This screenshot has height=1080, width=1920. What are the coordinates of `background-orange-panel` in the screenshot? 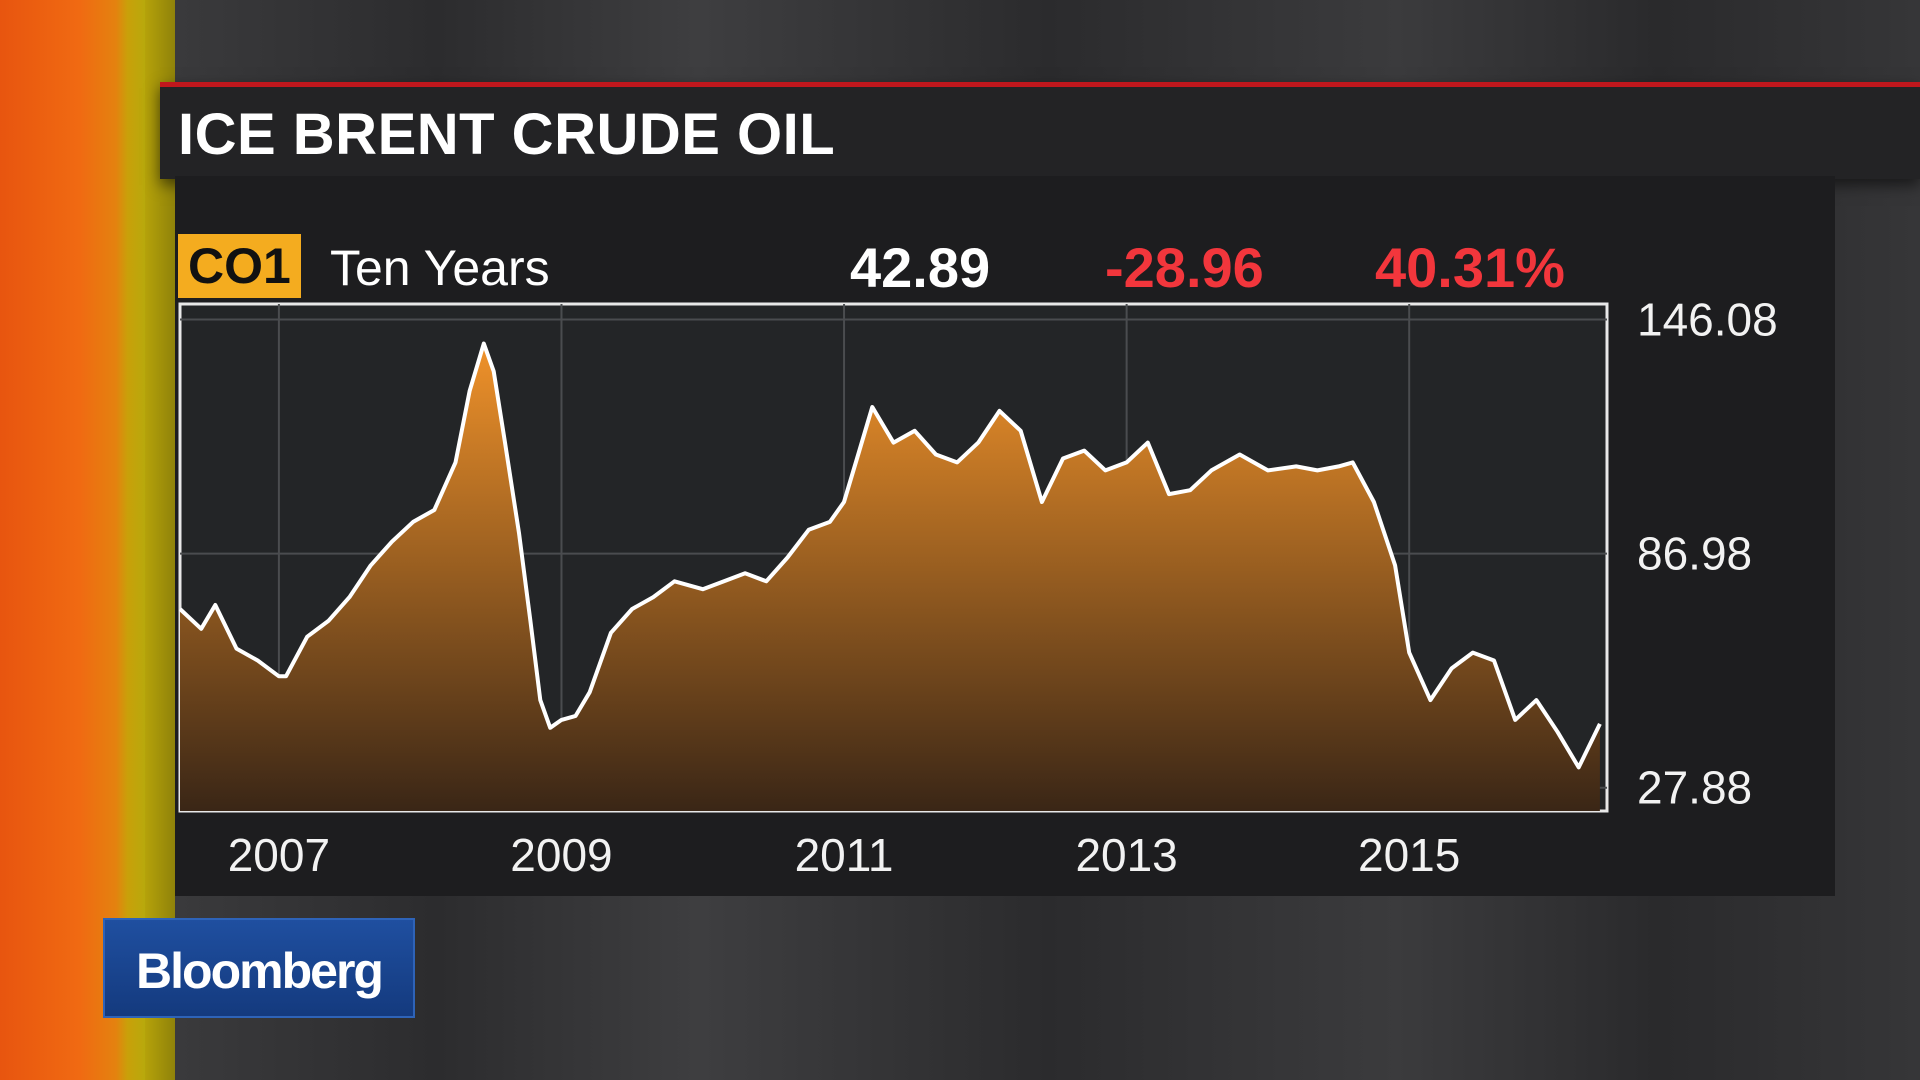 It's located at (72, 540).